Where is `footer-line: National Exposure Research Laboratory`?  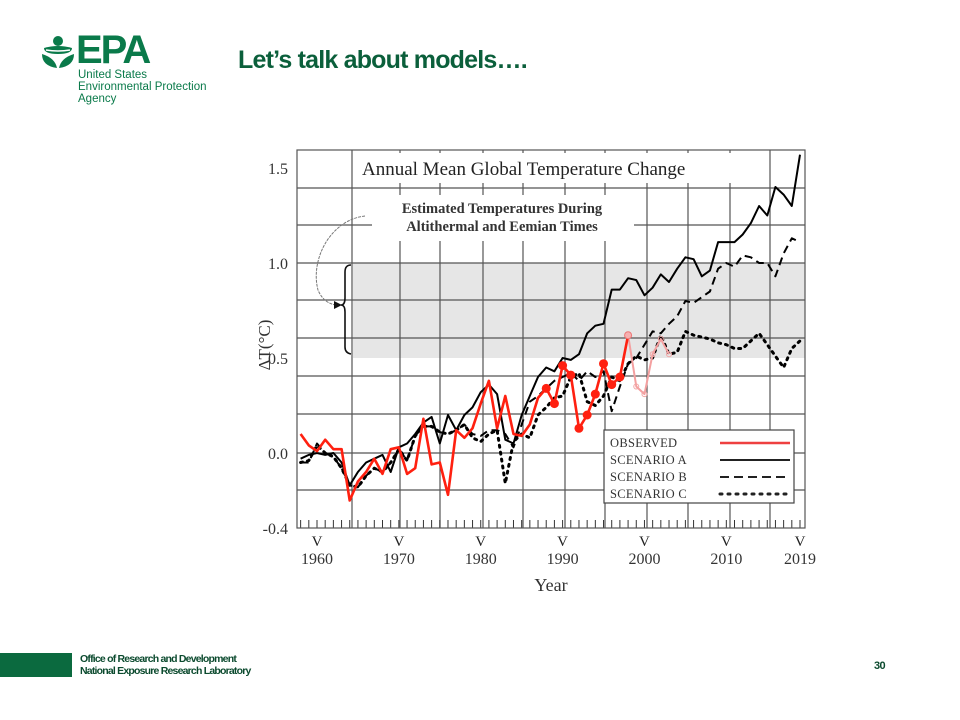
footer-line: National Exposure Research Laboratory is located at coordinates (165, 671).